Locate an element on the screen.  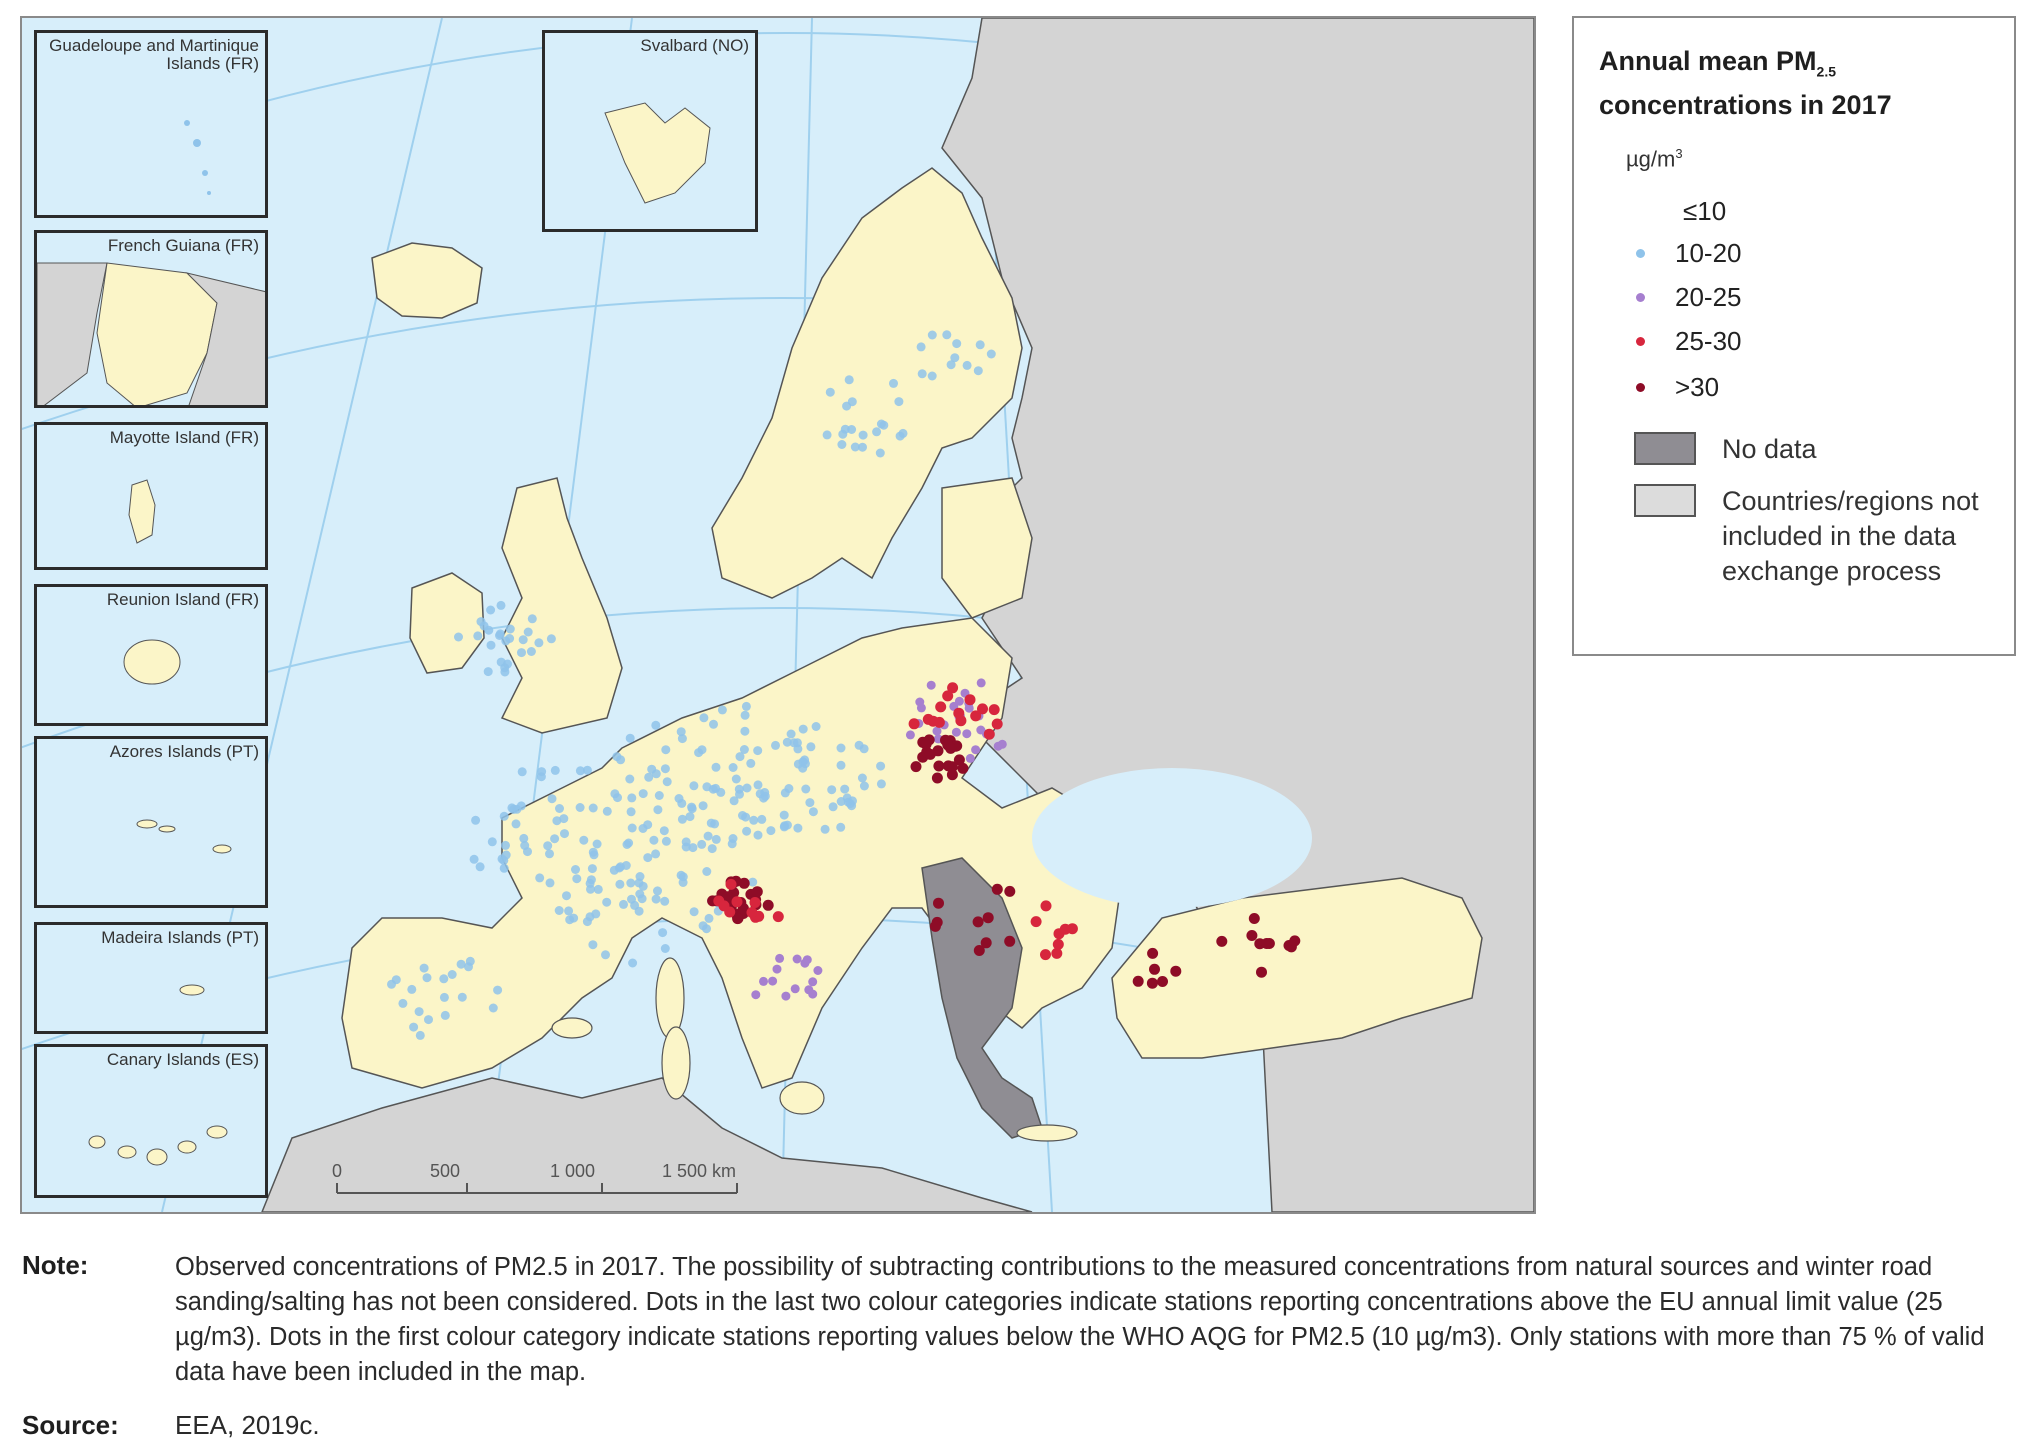
source-text: EEA, 2019c. is located at coordinates (247, 1425).